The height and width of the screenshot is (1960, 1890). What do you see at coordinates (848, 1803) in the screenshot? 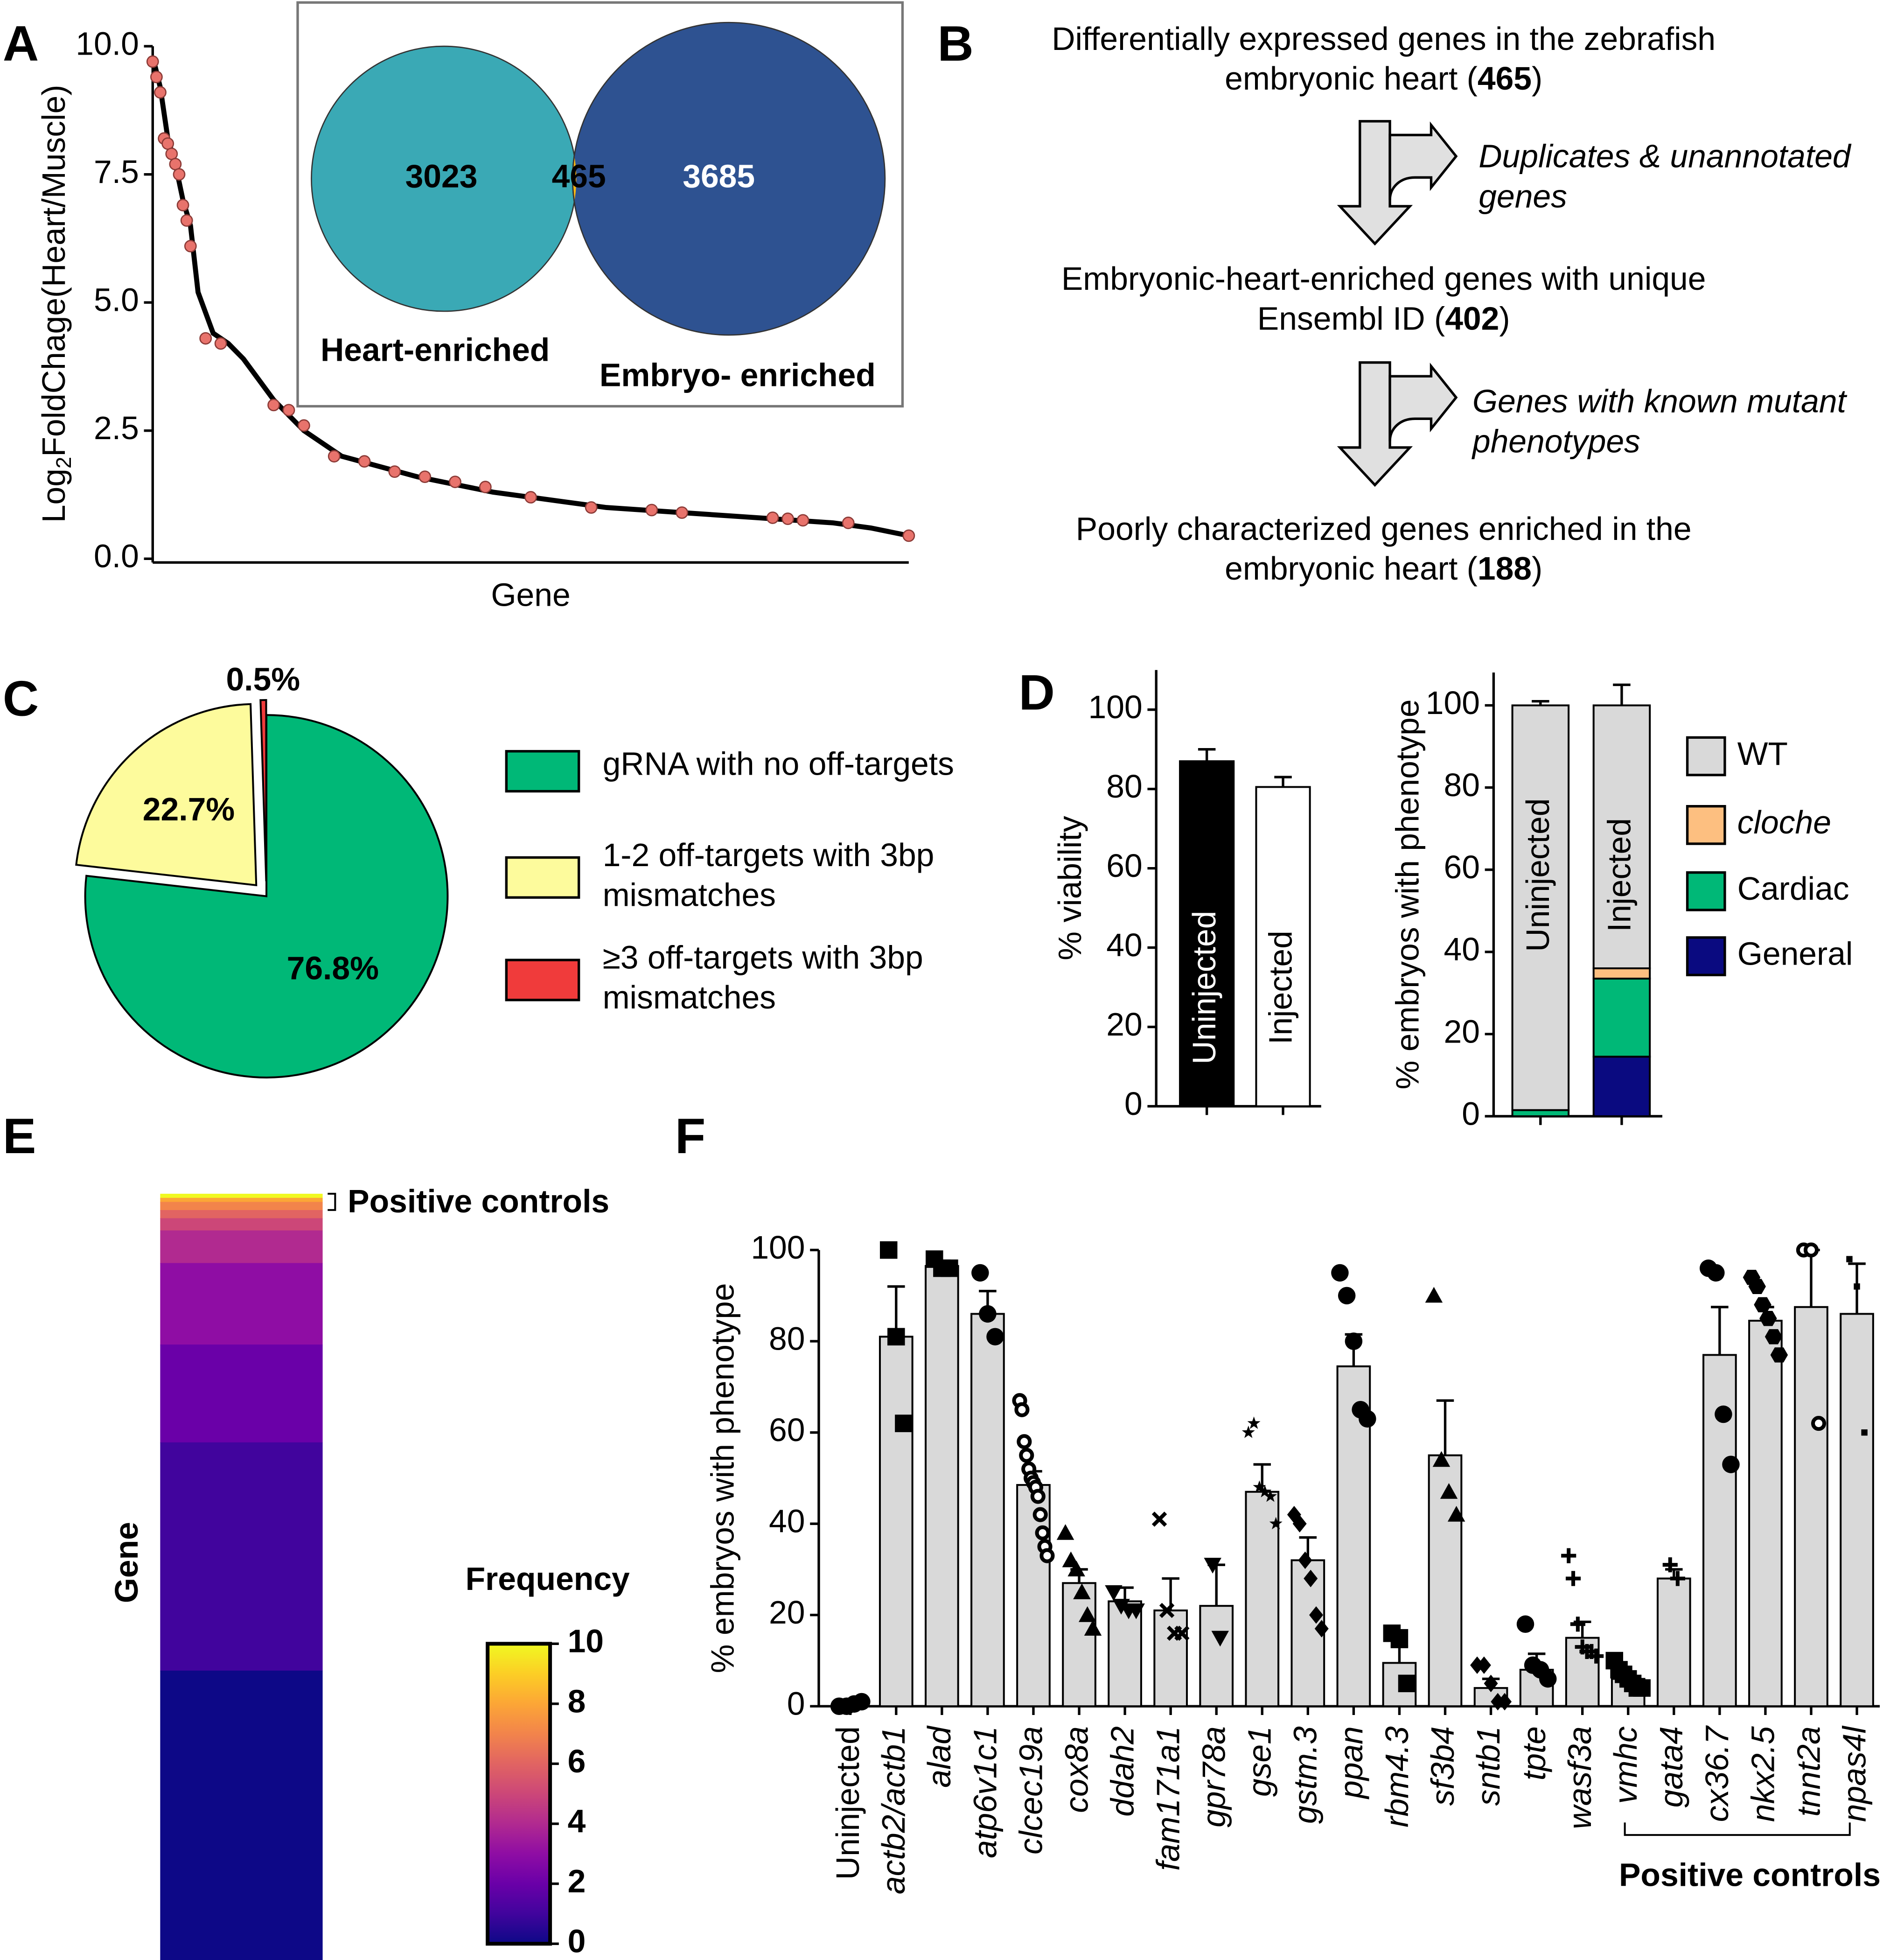
I see `x-tick-label: Uninjected` at bounding box center [848, 1803].